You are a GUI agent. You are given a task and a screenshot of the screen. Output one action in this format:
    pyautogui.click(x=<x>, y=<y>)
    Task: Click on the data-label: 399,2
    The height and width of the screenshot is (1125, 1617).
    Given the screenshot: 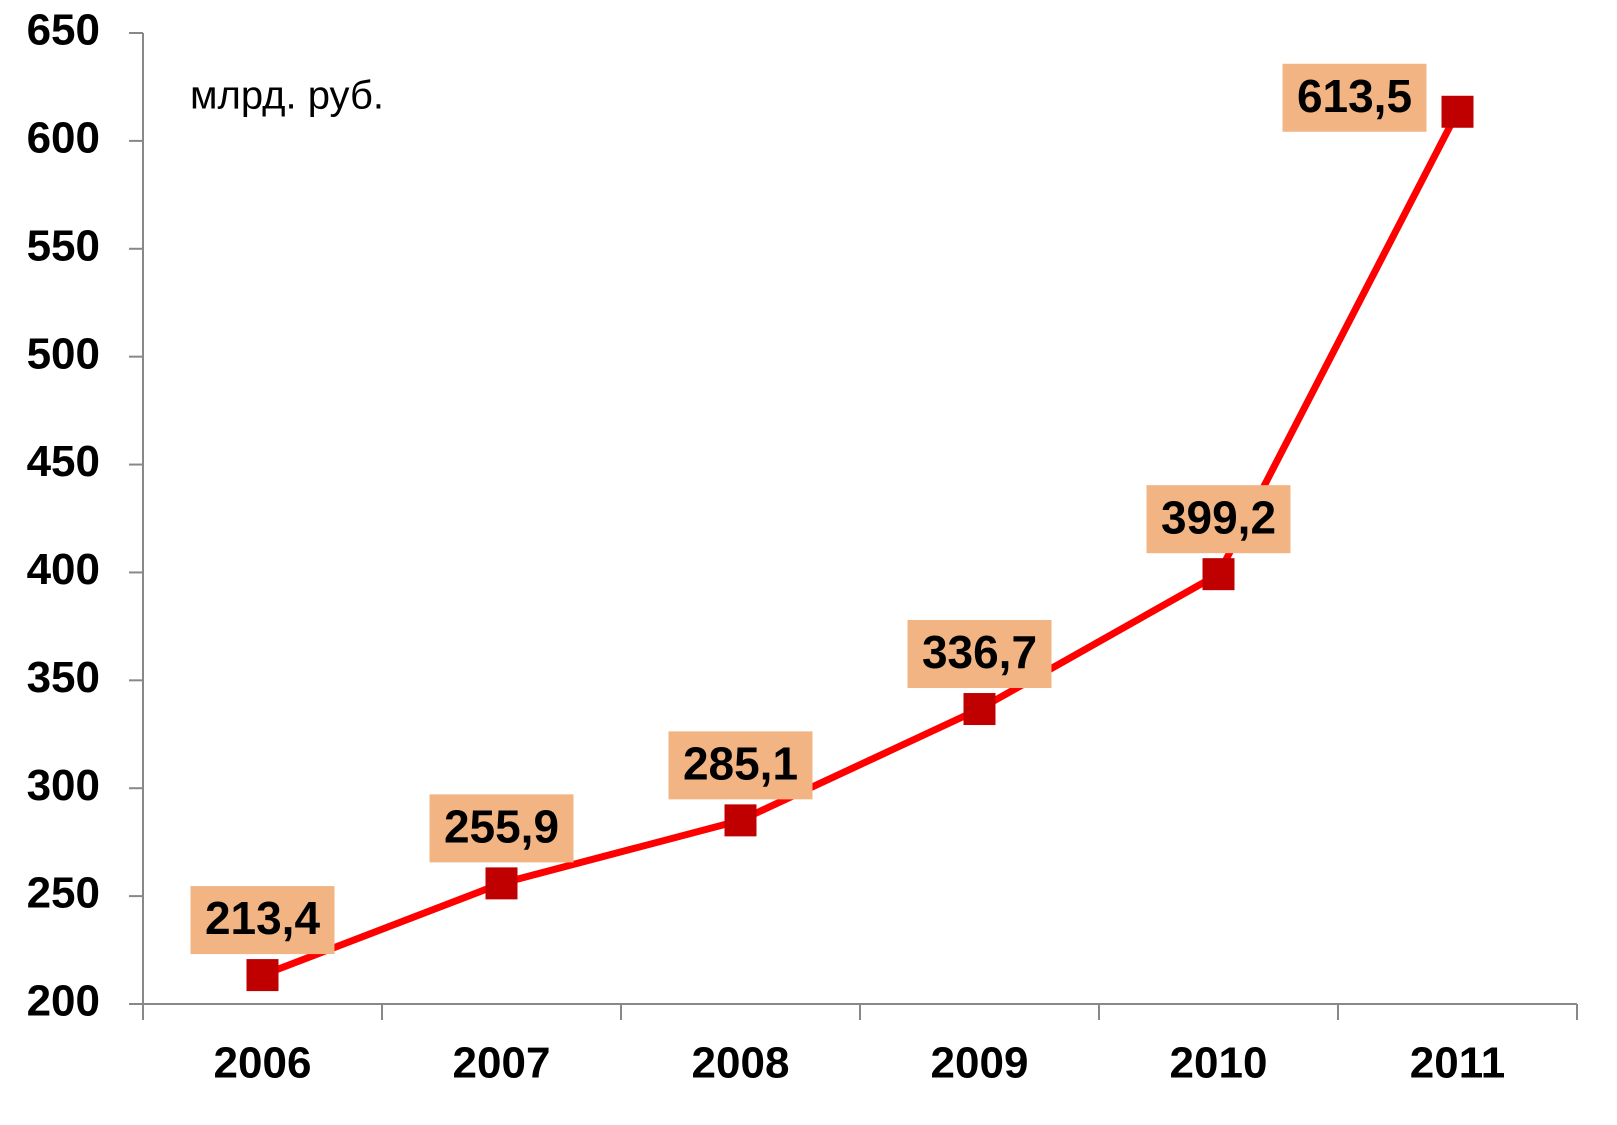 What is the action you would take?
    pyautogui.click(x=1218, y=517)
    